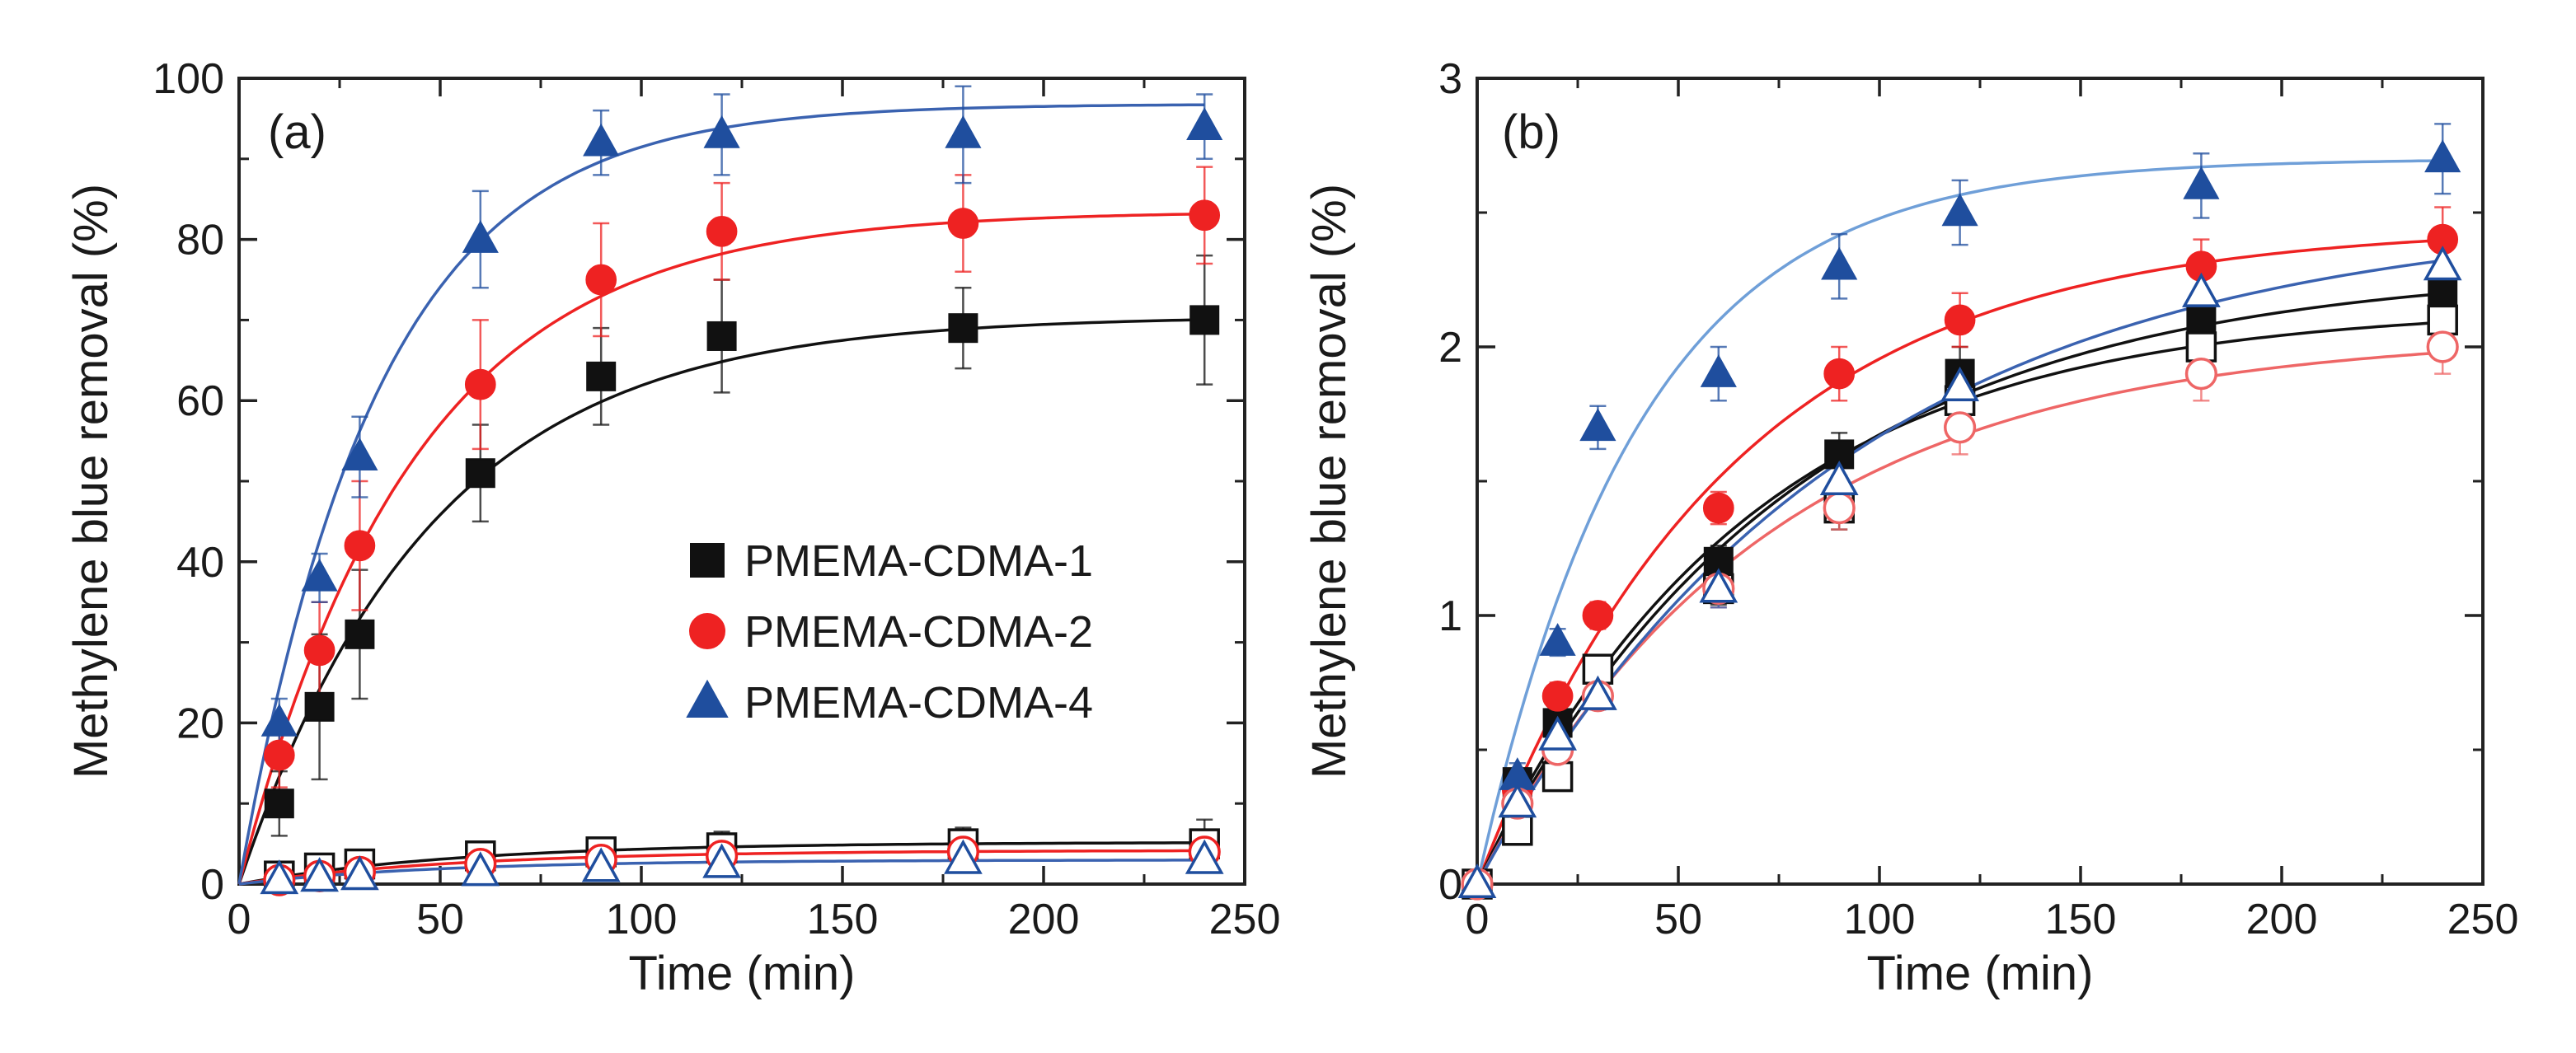  What do you see at coordinates (200, 240) in the screenshot?
I see `y-tick-label: 80` at bounding box center [200, 240].